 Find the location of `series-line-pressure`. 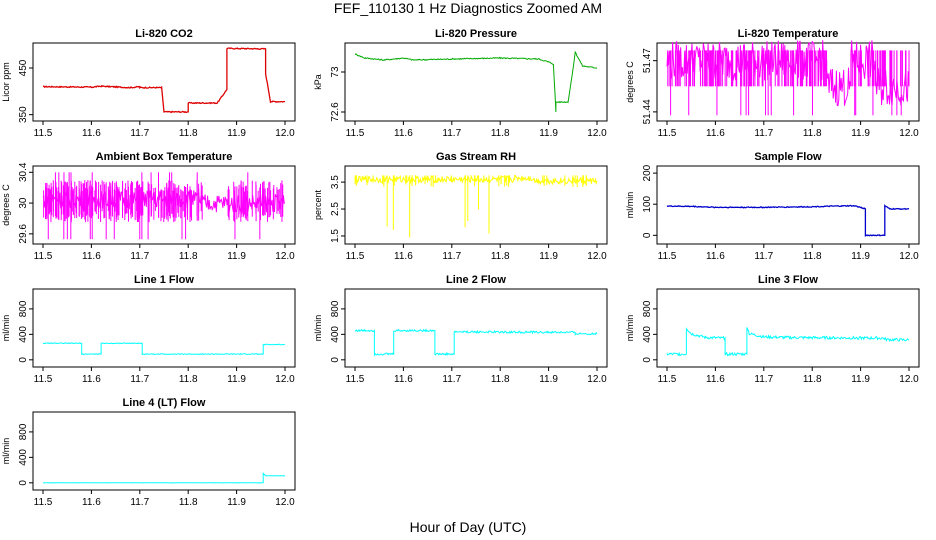

series-line-pressure is located at coordinates (476, 81).